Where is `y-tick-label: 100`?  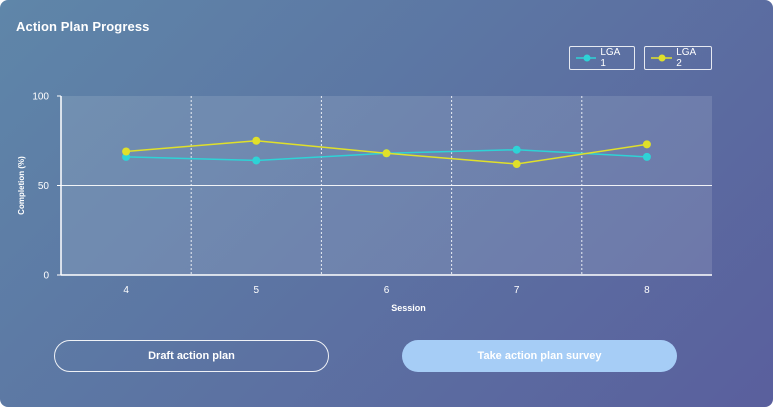
y-tick-label: 100 is located at coordinates (40, 97).